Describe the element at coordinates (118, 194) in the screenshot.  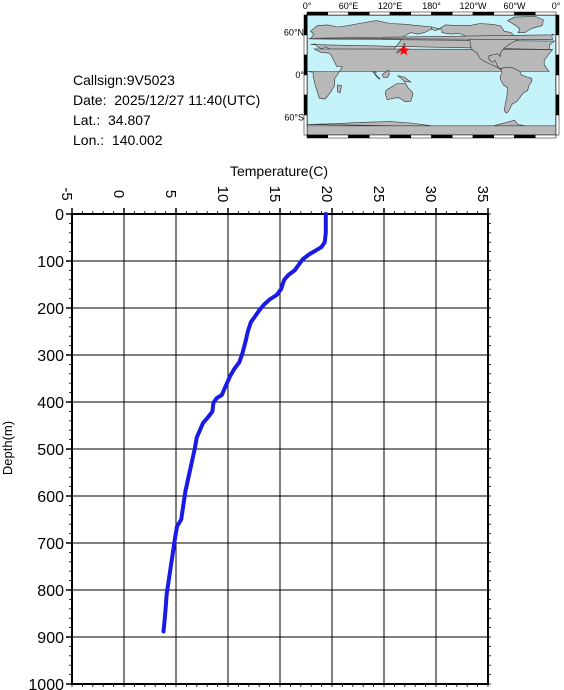
I see `x-tick-label: 0` at that location.